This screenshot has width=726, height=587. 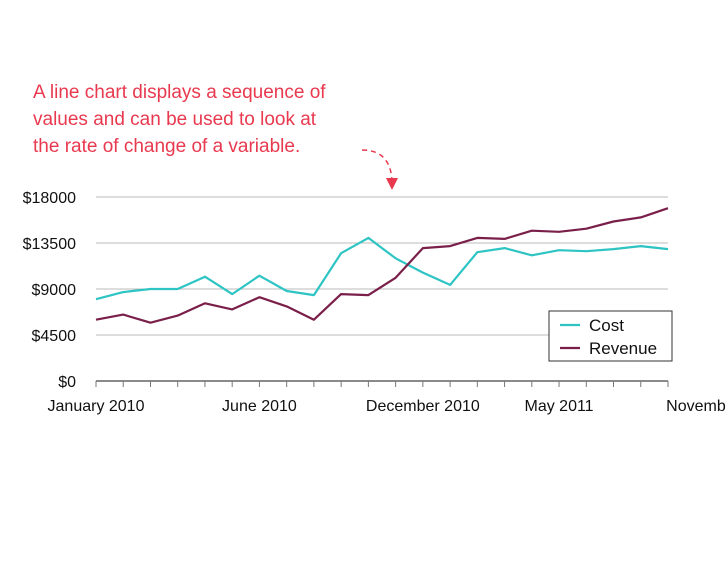 What do you see at coordinates (175, 119) in the screenshot?
I see `annotation-line-2: values and can be used to look at` at bounding box center [175, 119].